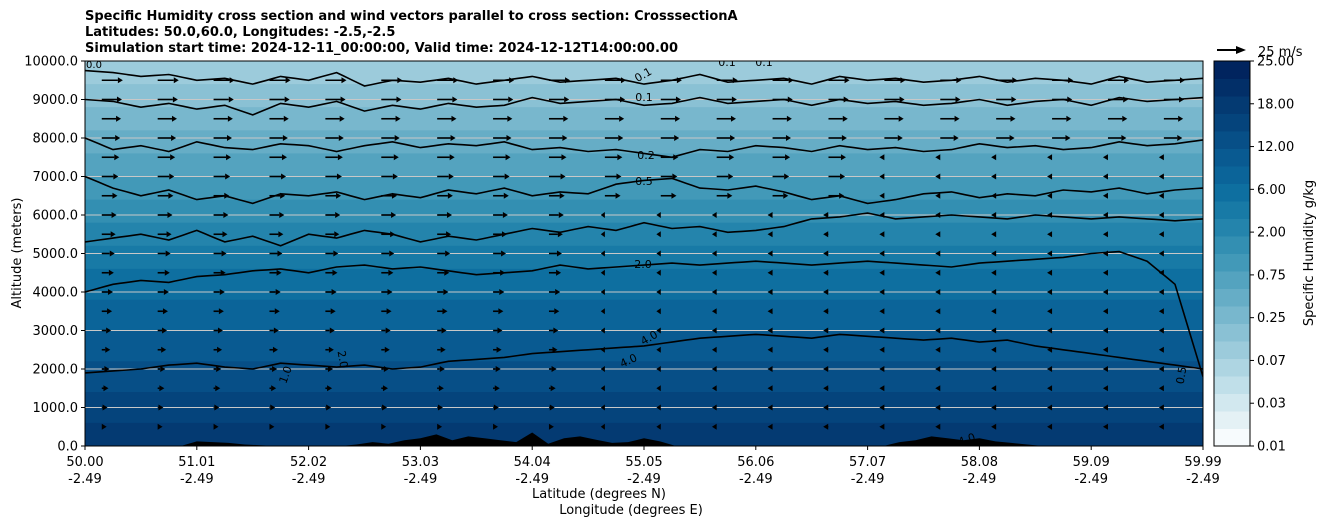 This screenshot has width=1326, height=526. I want to click on contour-line-0.2, so click(644, 148).